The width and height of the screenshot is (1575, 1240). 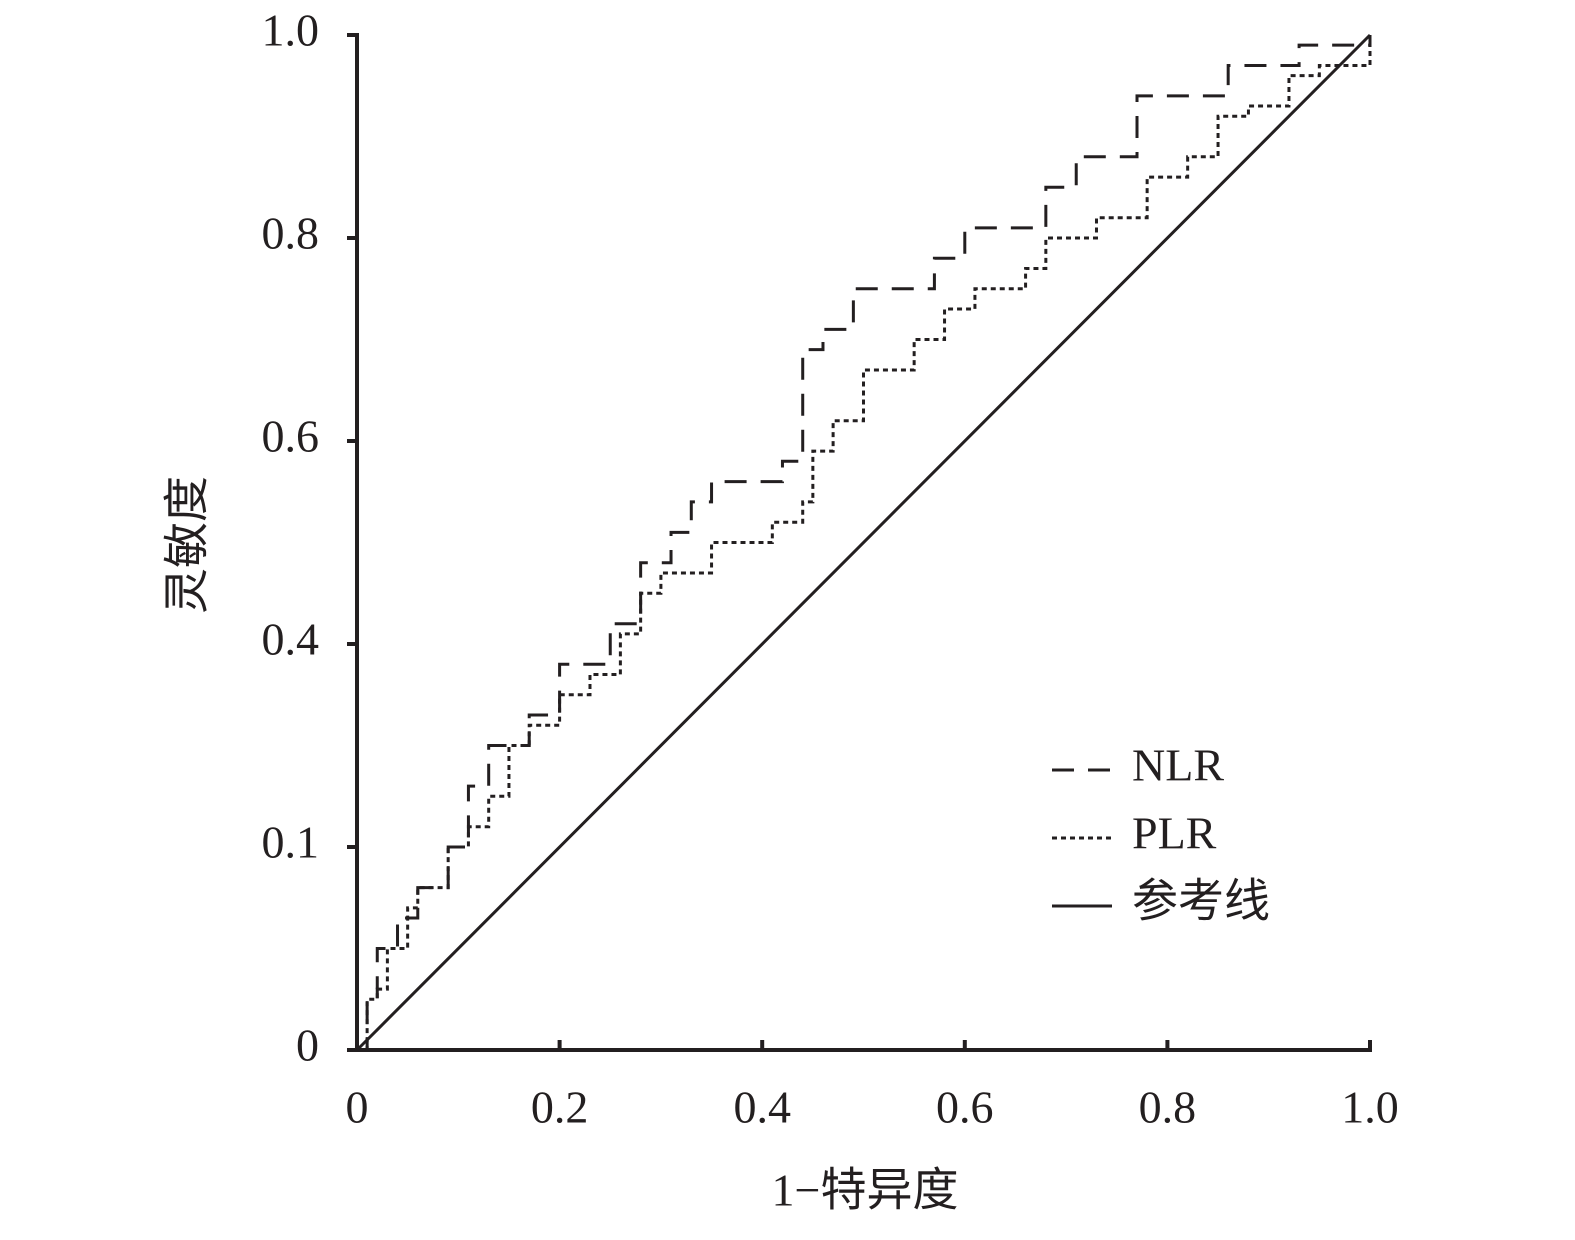 What do you see at coordinates (1178, 765) in the screenshot?
I see `legend-label: NLR` at bounding box center [1178, 765].